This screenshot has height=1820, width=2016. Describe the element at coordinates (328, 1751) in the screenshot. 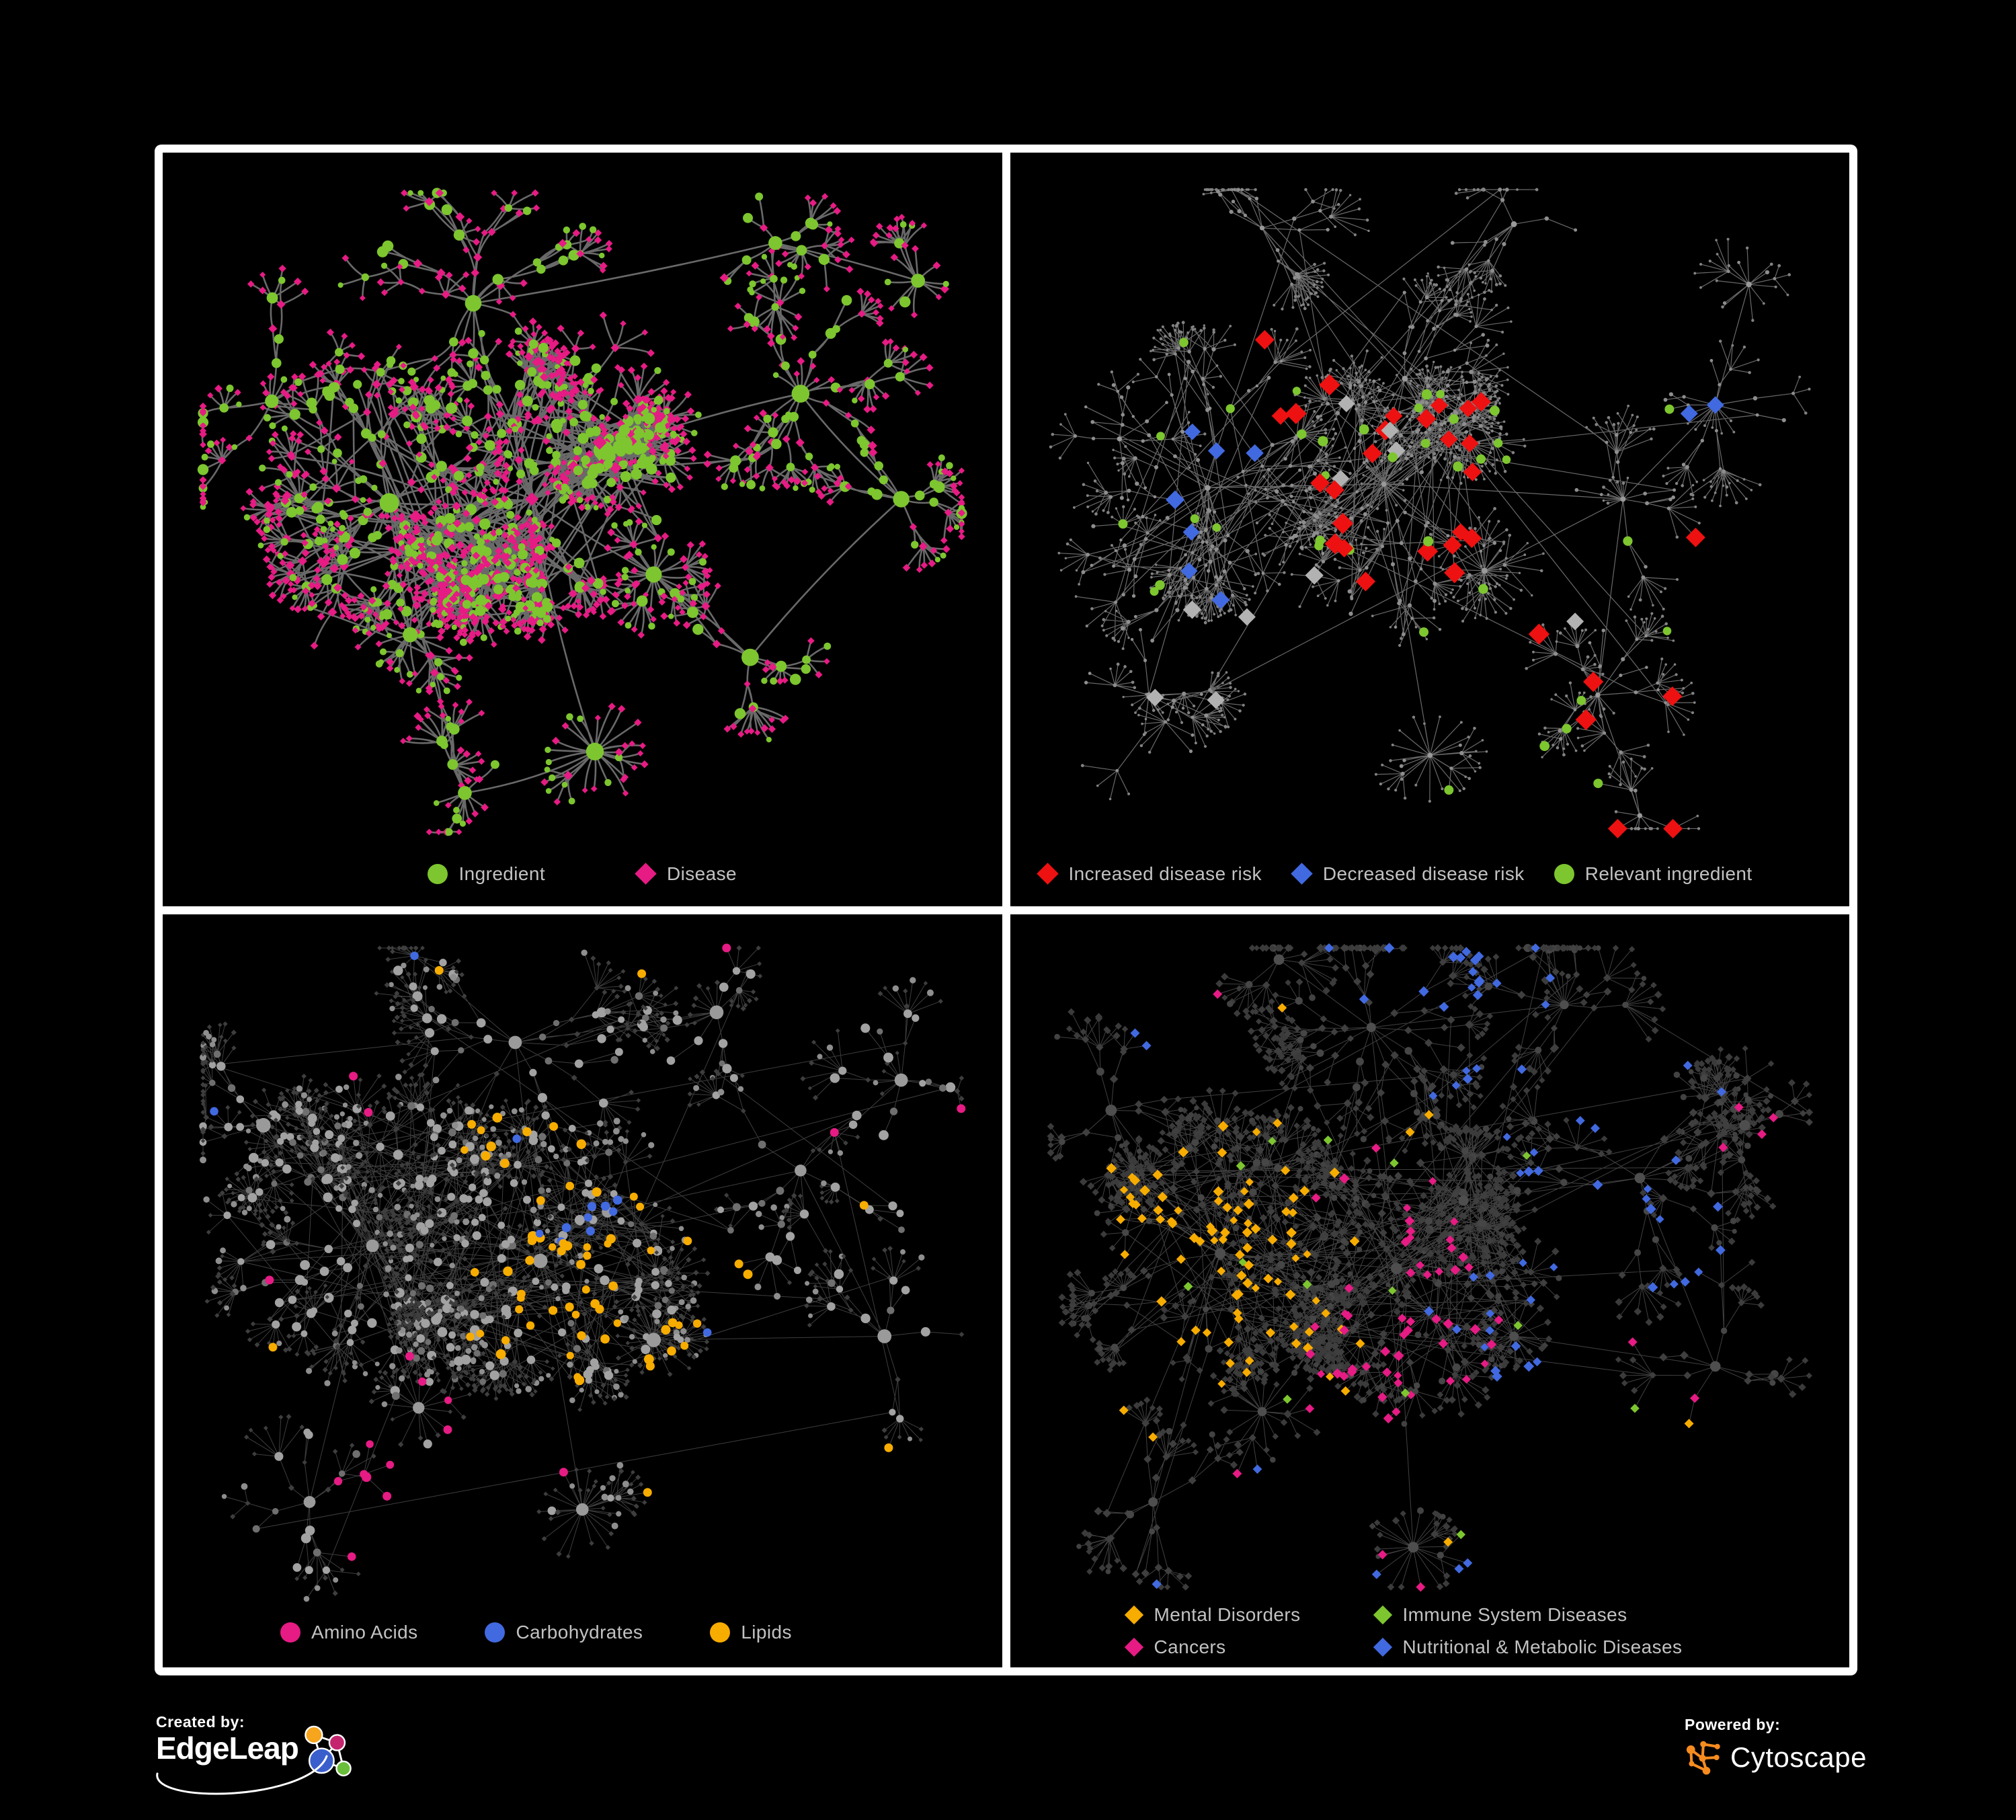

I see `edgeleap-logo-icon` at that location.